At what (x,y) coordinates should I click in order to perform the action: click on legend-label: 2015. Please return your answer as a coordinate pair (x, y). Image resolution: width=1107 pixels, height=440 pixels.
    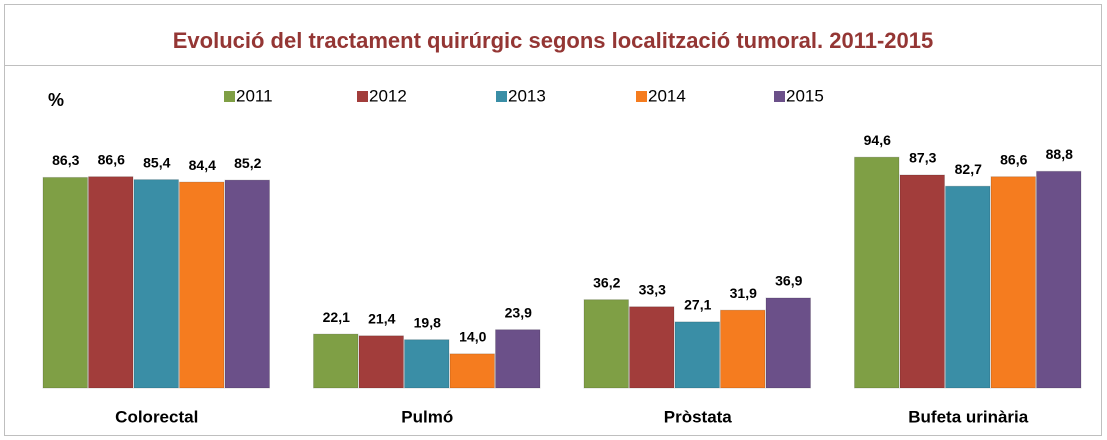
    Looking at the image, I should click on (805, 95).